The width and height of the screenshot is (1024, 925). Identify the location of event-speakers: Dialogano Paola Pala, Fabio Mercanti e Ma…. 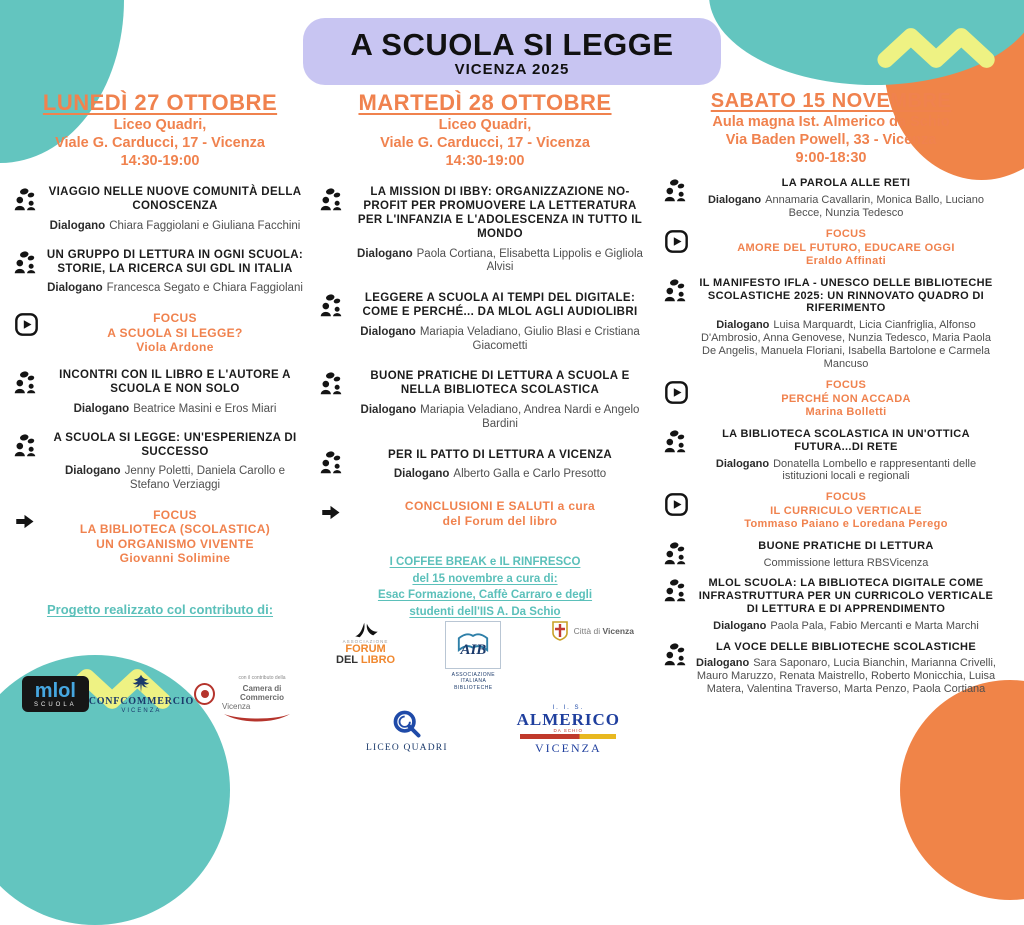
(846, 626).